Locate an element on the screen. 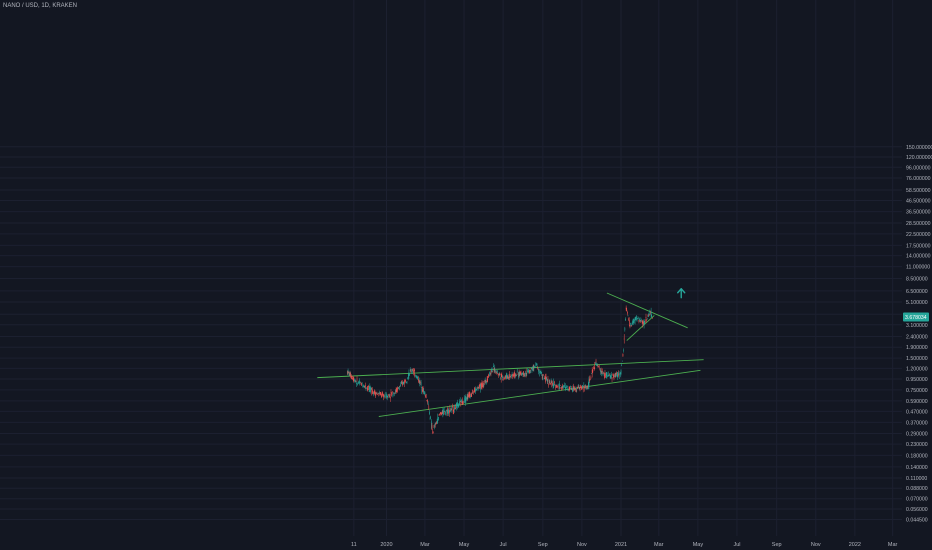  up-arrow-icon is located at coordinates (681, 293).